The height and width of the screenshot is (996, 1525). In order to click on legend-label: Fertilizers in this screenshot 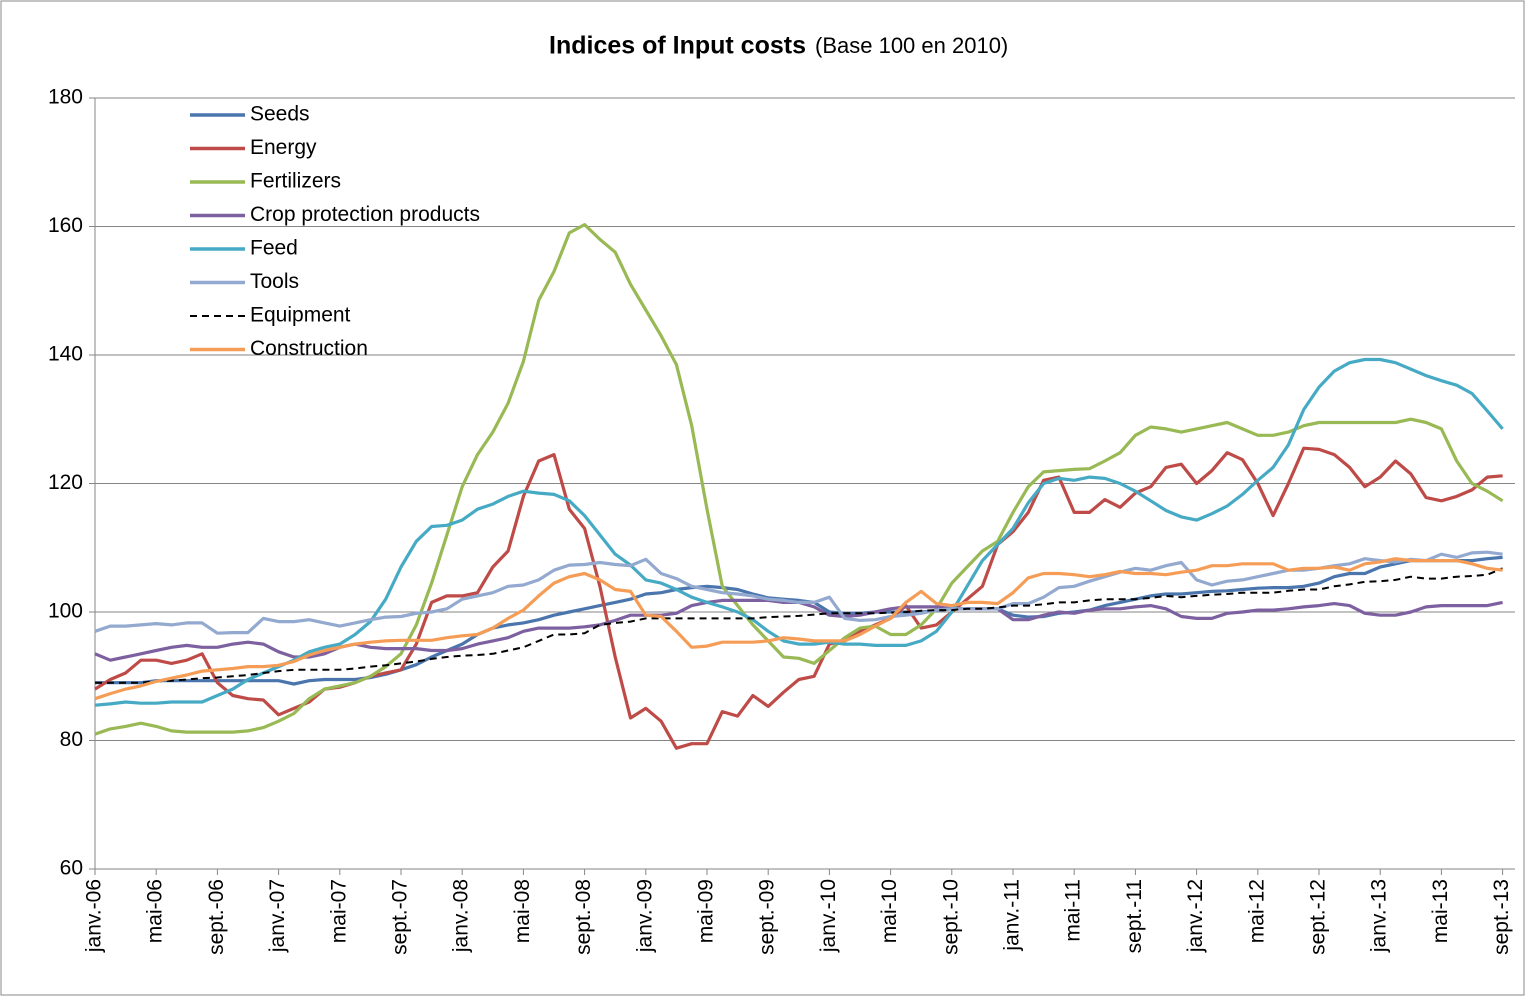, I will do `click(295, 181)`.